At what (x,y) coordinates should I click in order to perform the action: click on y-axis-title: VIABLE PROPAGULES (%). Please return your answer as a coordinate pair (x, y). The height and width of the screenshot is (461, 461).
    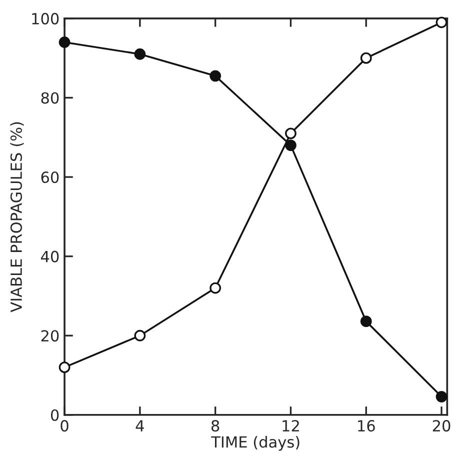
    Looking at the image, I should click on (17, 217).